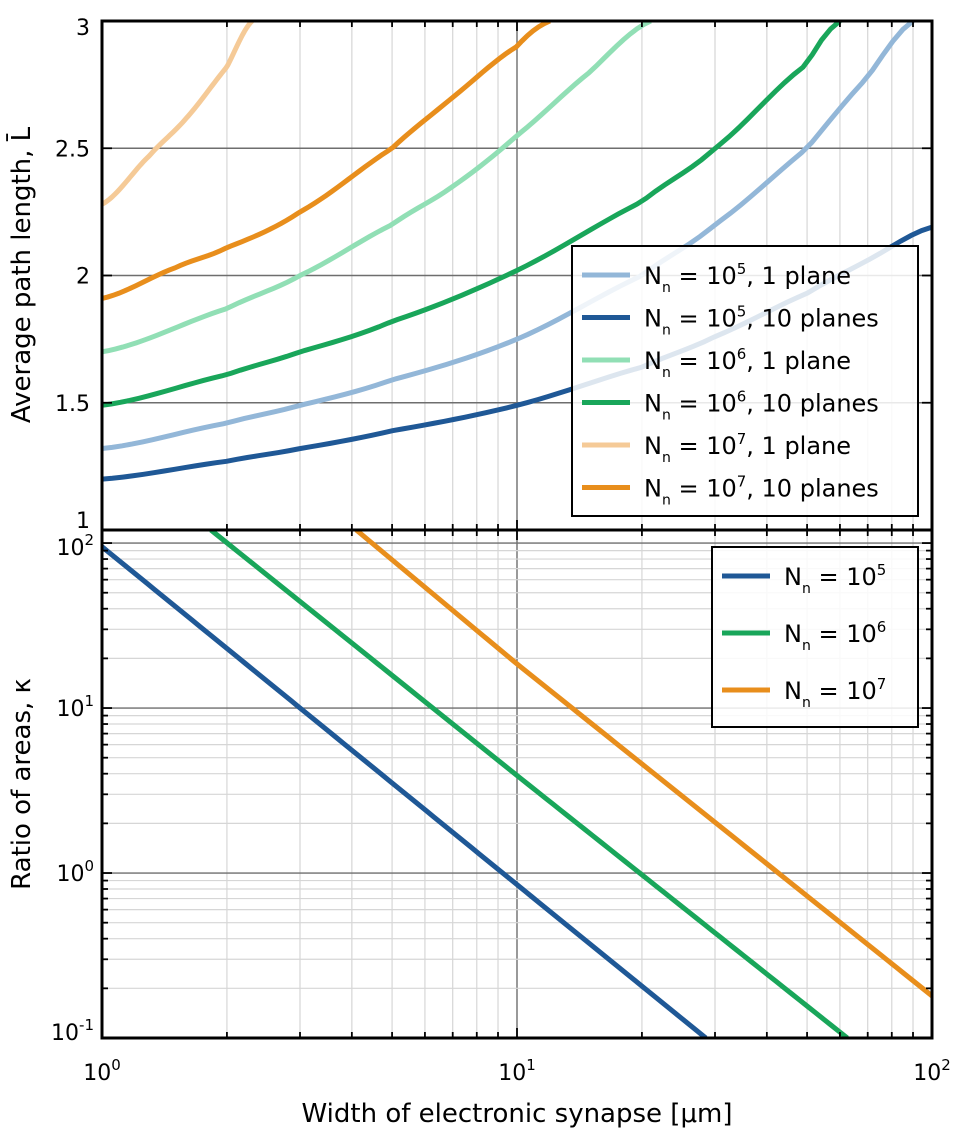  What do you see at coordinates (761, 406) in the screenshot?
I see `top-legend-label: Nn = 106, 10 planes` at bounding box center [761, 406].